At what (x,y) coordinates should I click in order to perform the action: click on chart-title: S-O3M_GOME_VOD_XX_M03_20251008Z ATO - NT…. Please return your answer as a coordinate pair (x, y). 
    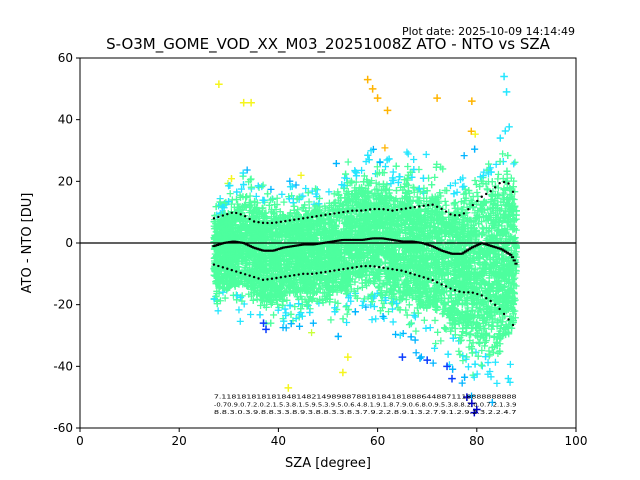
    Looking at the image, I should click on (328, 44).